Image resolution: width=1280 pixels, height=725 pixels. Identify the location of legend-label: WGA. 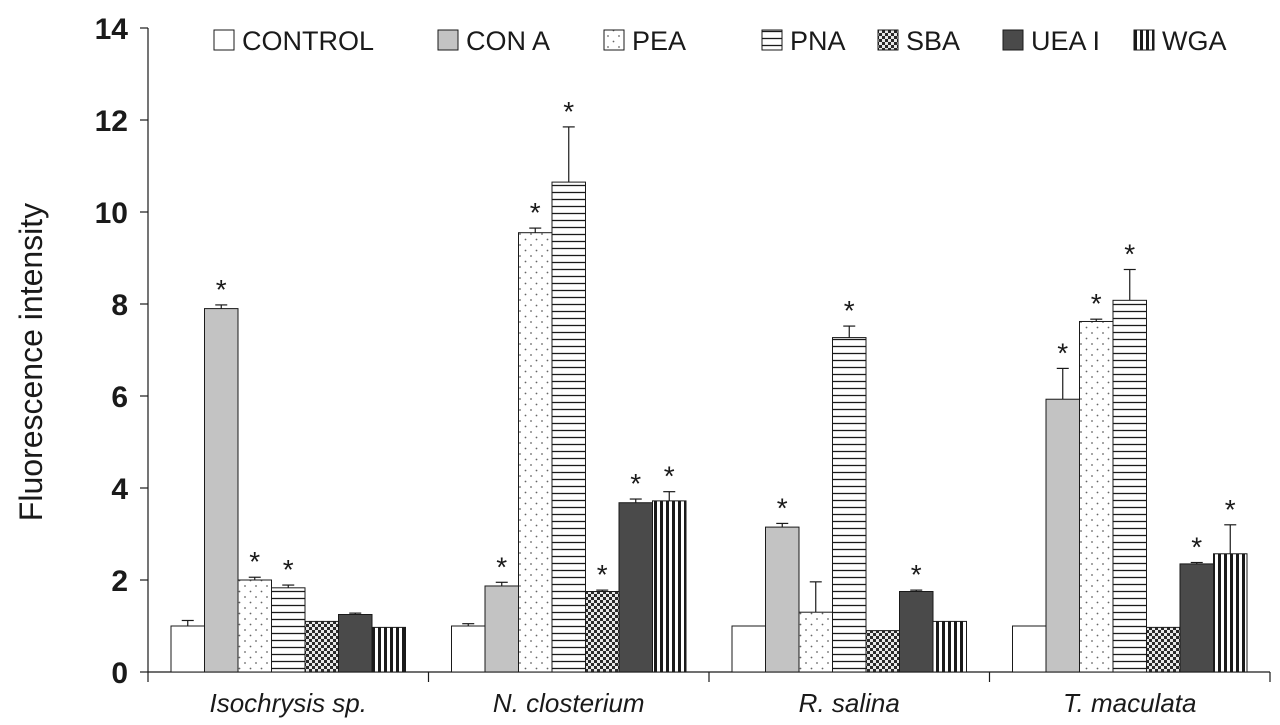
(1194, 41).